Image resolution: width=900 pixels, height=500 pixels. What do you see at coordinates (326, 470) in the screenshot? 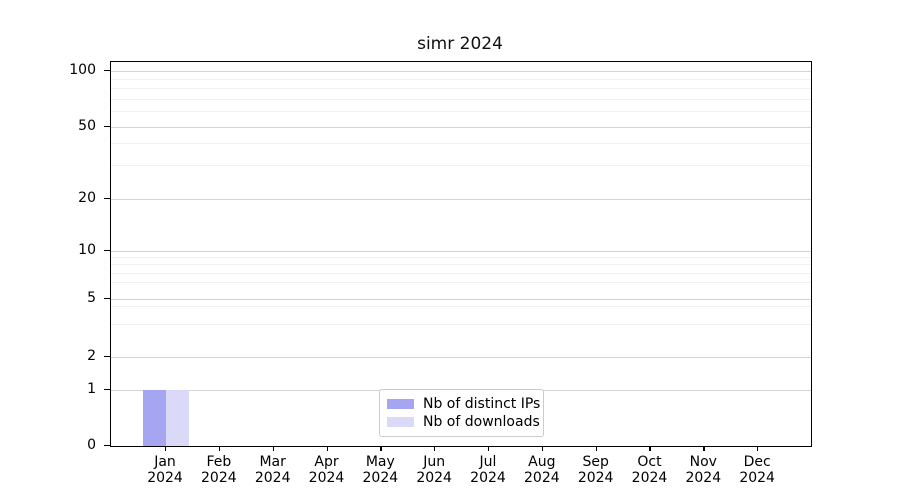
I see `x-tick-label: Apr 2024` at bounding box center [326, 470].